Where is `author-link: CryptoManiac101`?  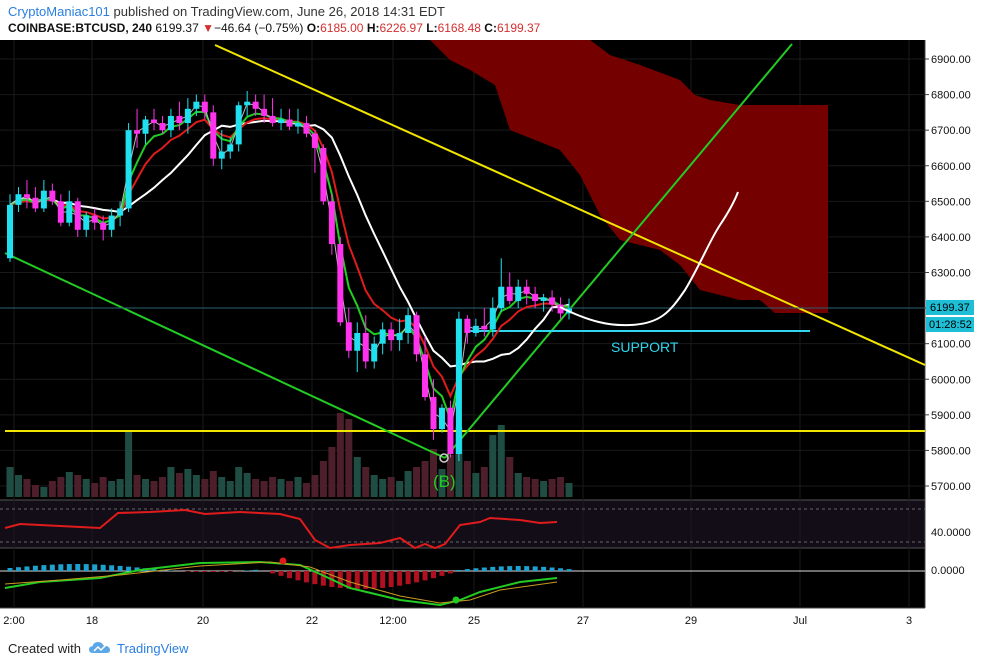 author-link: CryptoManiac101 is located at coordinates (59, 11).